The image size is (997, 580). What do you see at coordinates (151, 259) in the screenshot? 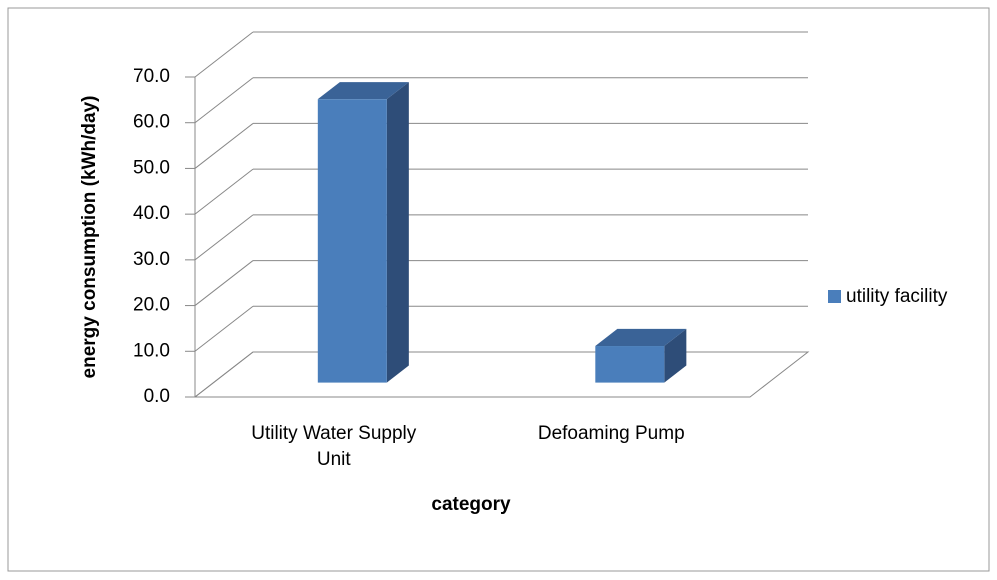
I see `y-tick-label: 30.0` at bounding box center [151, 259].